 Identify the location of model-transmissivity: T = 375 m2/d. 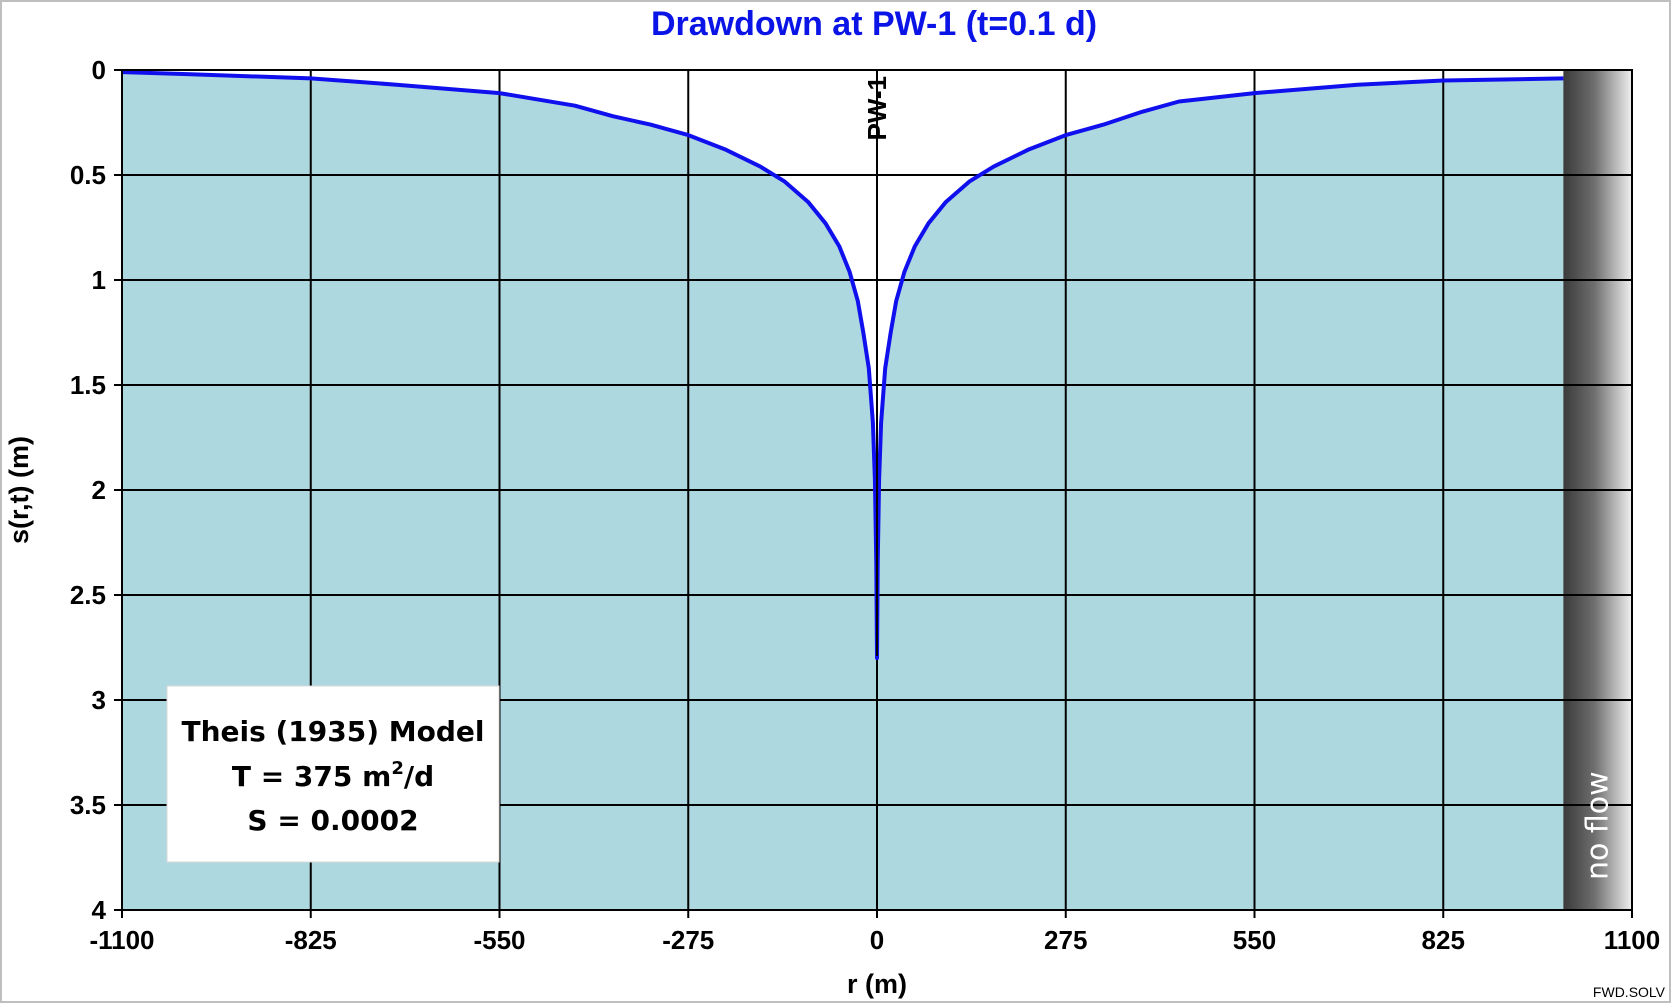
(333, 775).